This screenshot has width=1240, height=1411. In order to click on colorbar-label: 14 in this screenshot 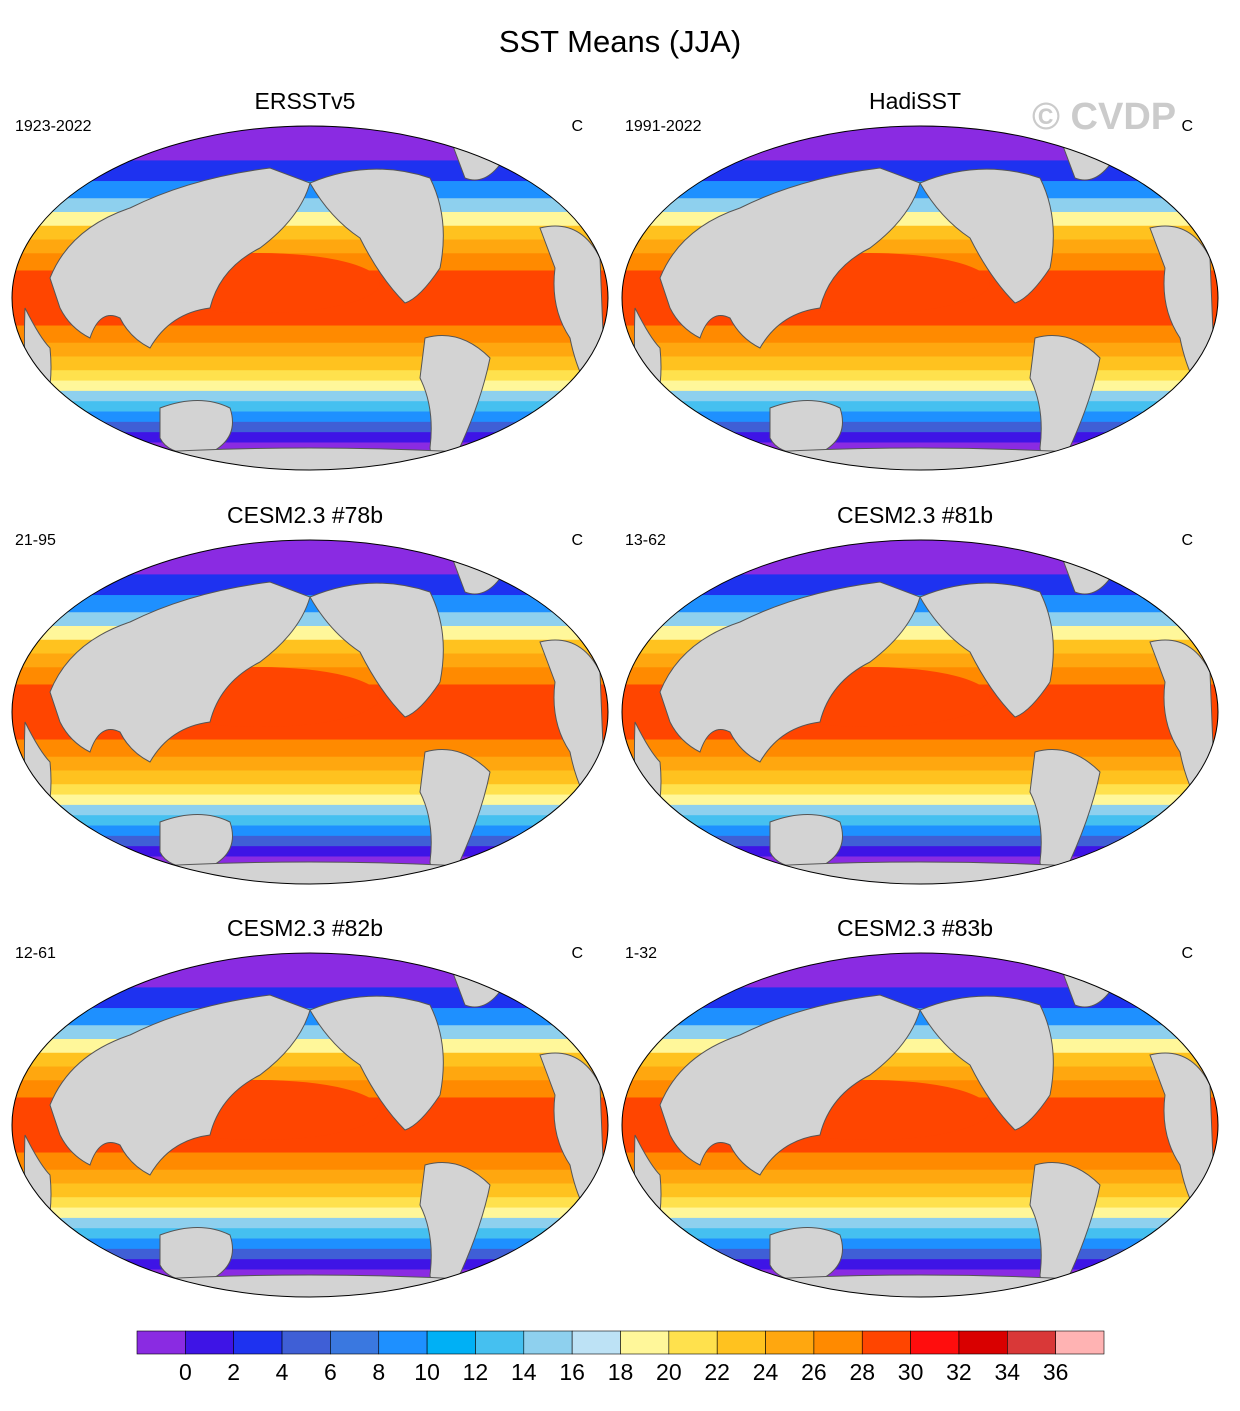, I will do `click(524, 1372)`.